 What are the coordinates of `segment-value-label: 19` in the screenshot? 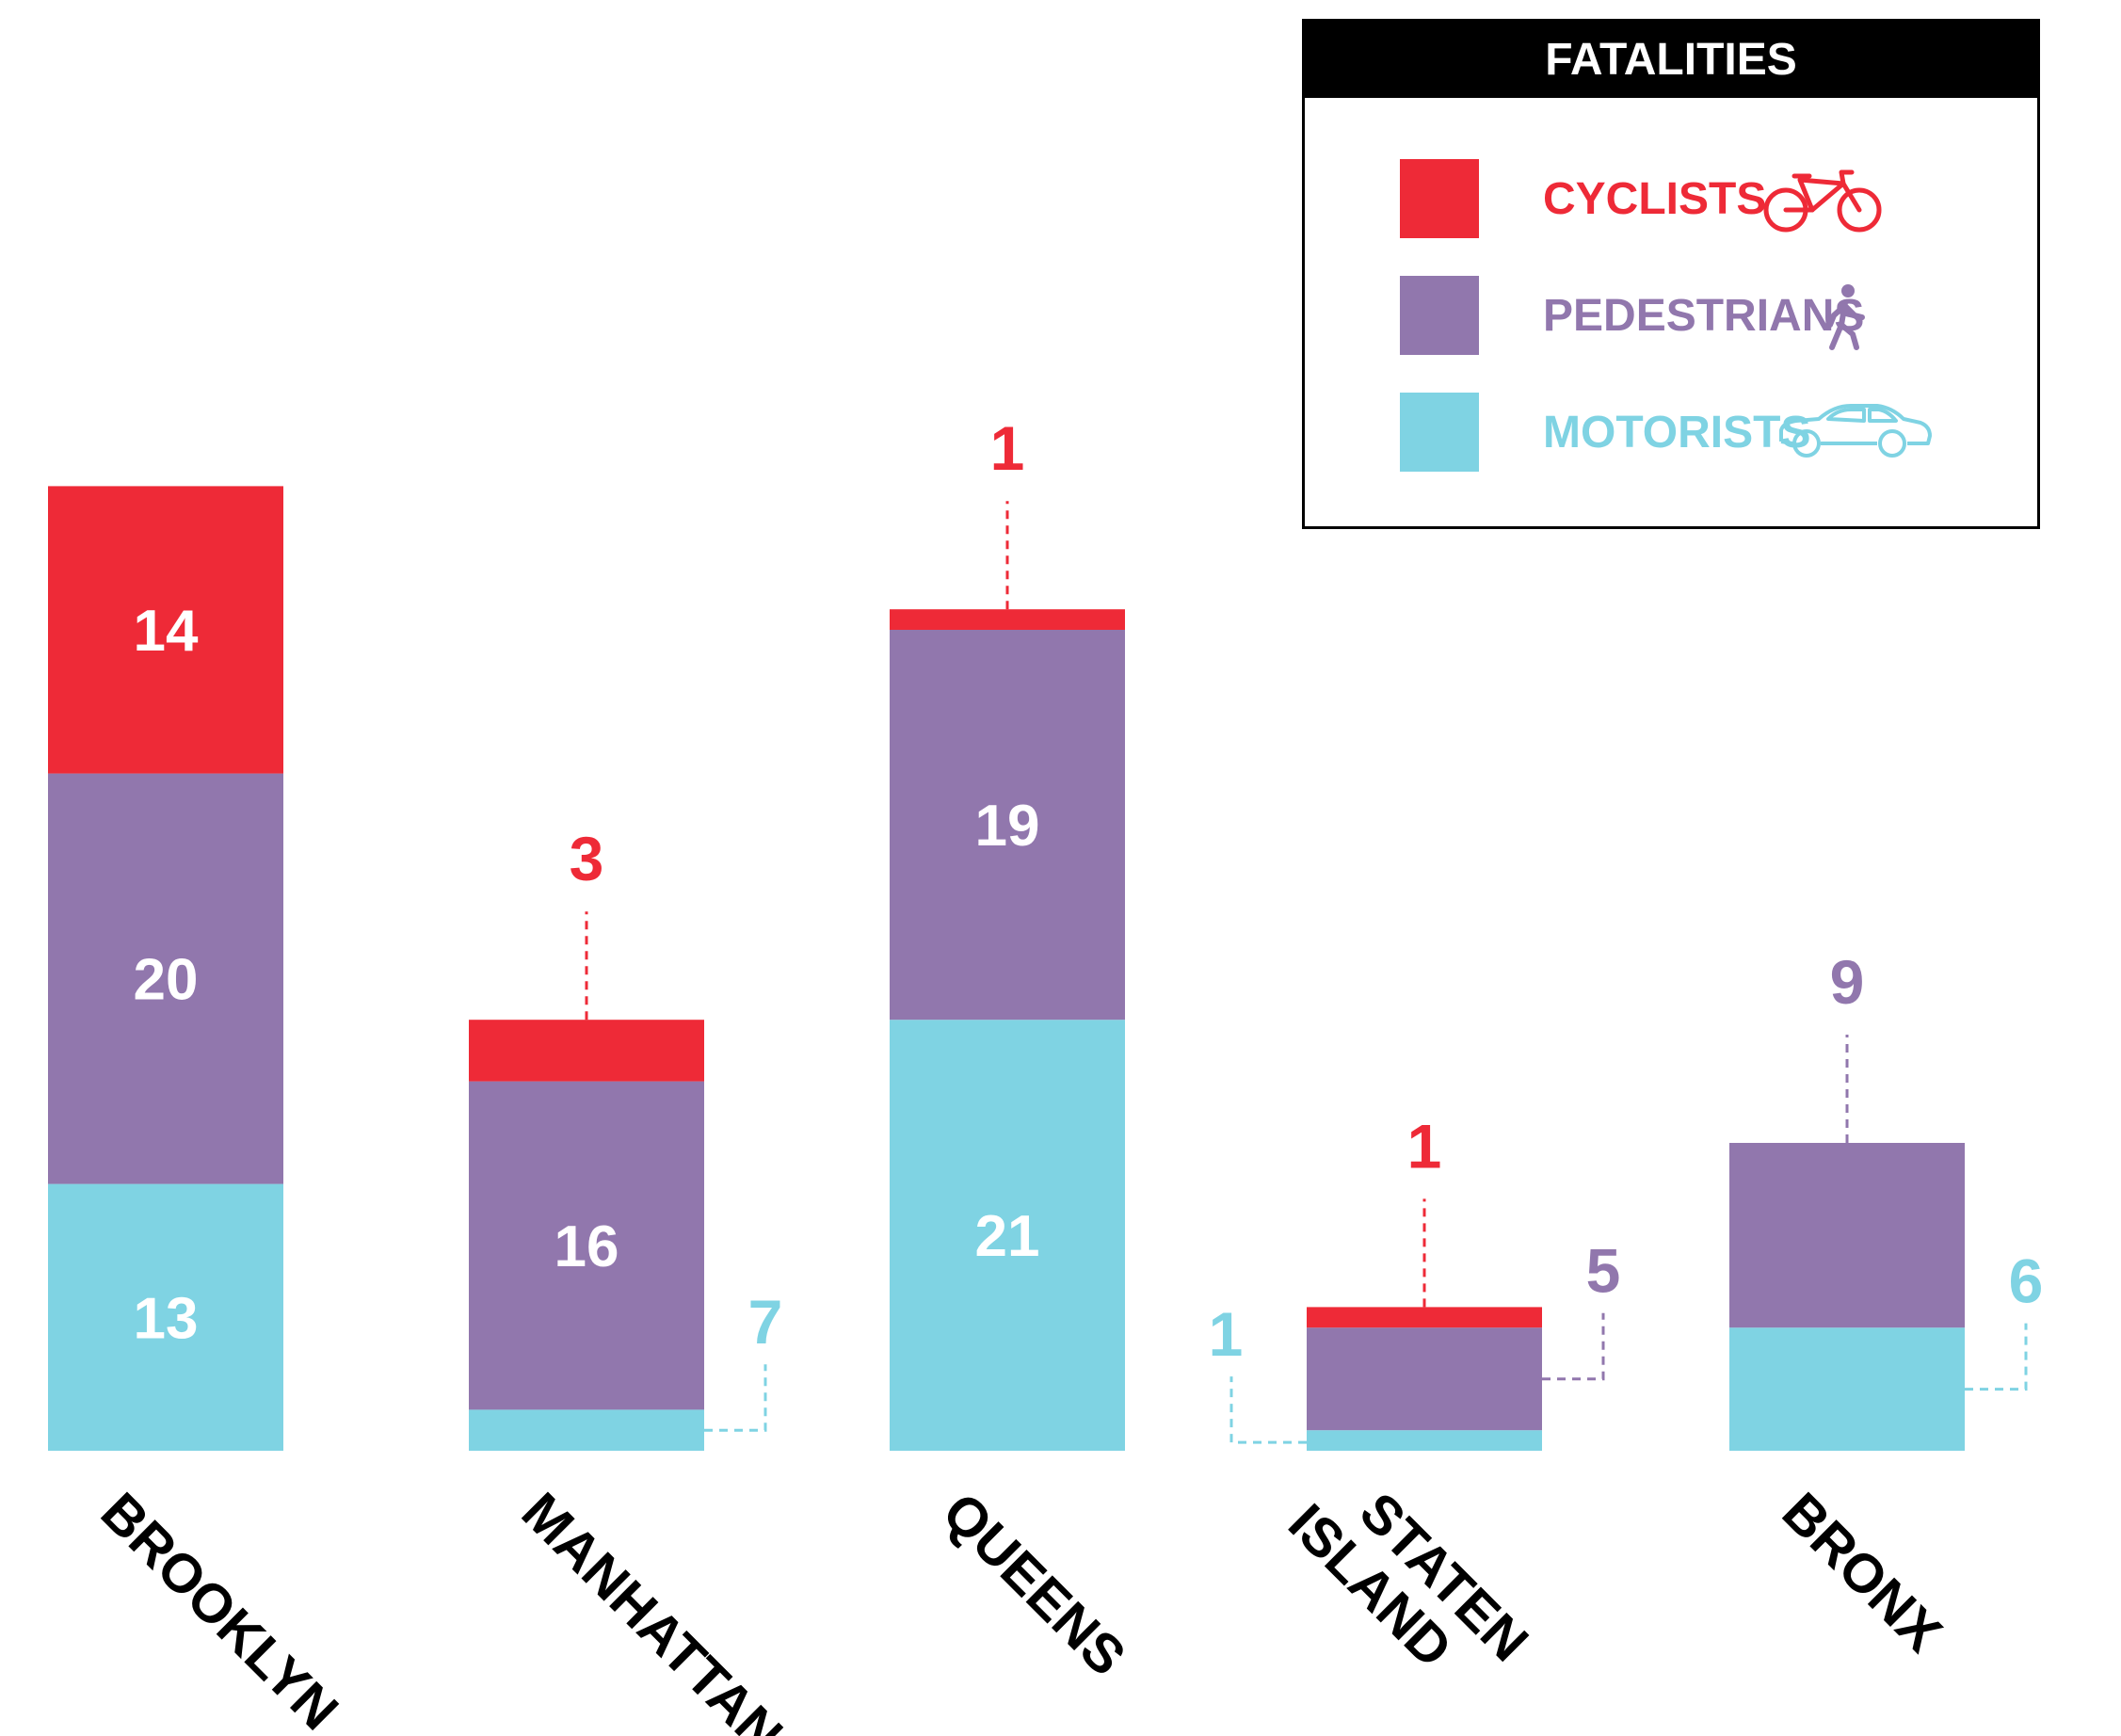 It's located at (1007, 826).